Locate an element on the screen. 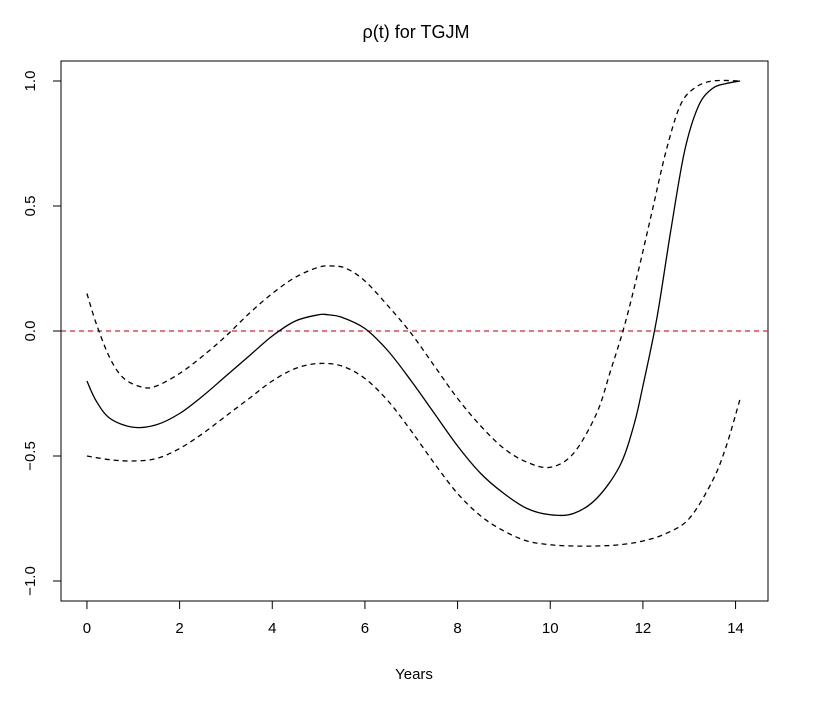 Image resolution: width=830 pixels, height=704 pixels. y-tick-label: 0.0 is located at coordinates (30, 331).